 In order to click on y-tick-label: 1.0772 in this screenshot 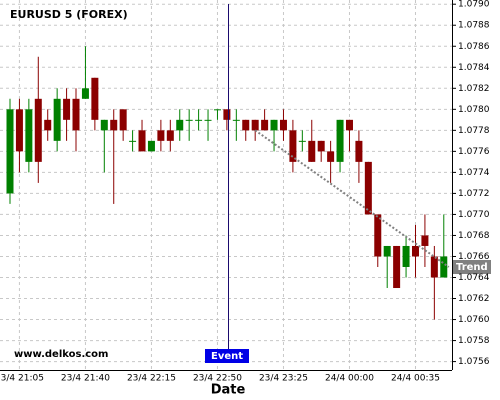, I will do `click(474, 194)`.